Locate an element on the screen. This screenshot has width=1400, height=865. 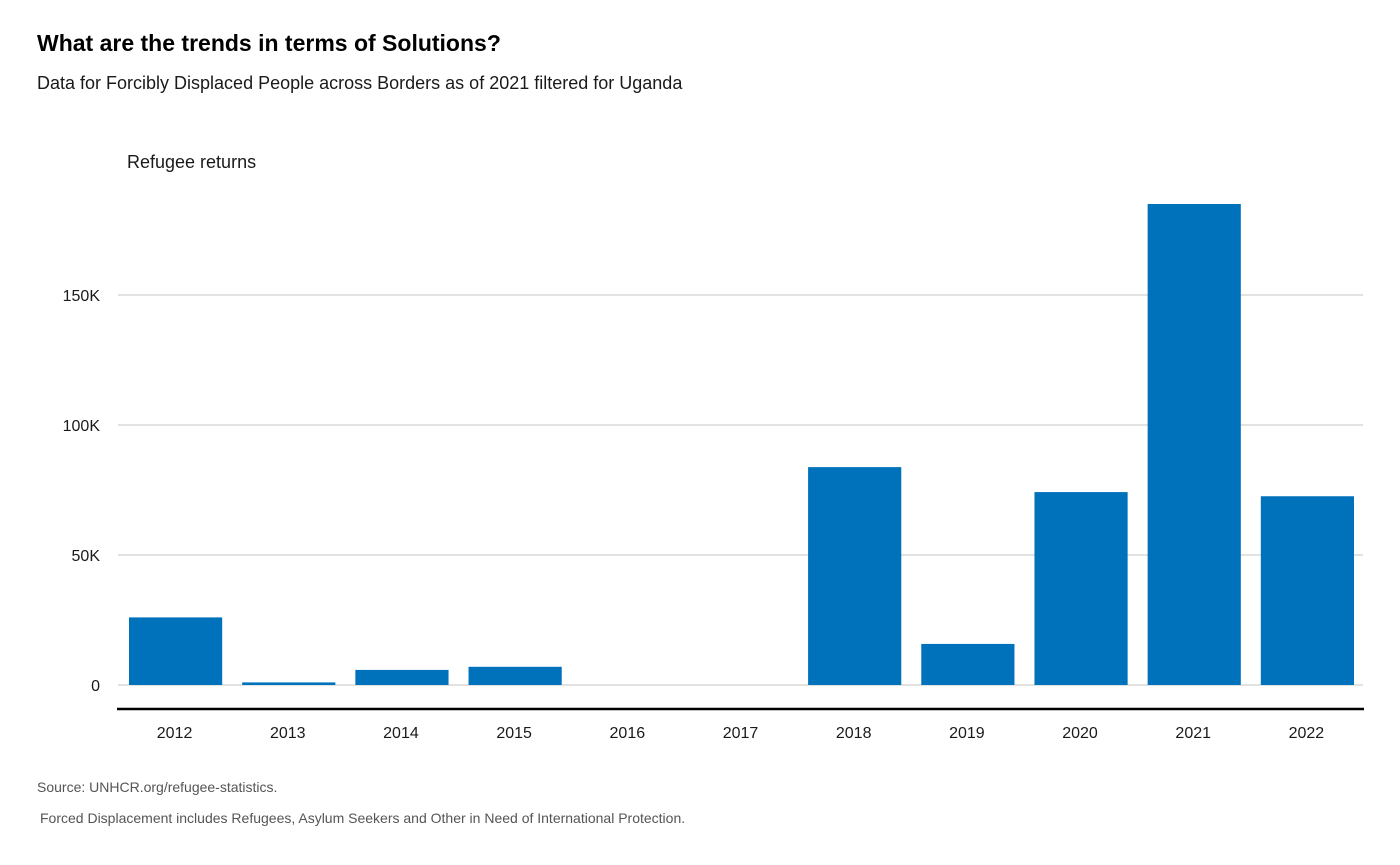
y-axis-ticks: 0 50K 100K 150K is located at coordinates (82, 491).